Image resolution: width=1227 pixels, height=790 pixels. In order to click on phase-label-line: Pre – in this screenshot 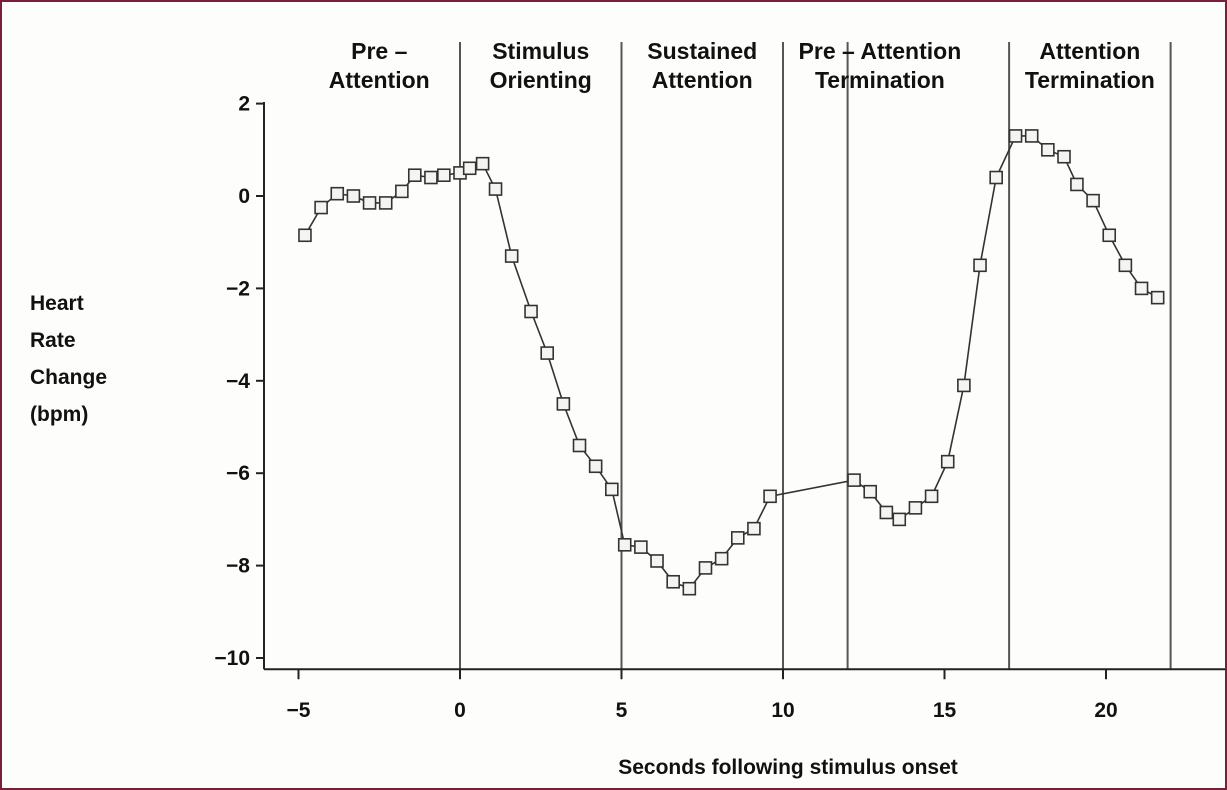, I will do `click(379, 51)`.